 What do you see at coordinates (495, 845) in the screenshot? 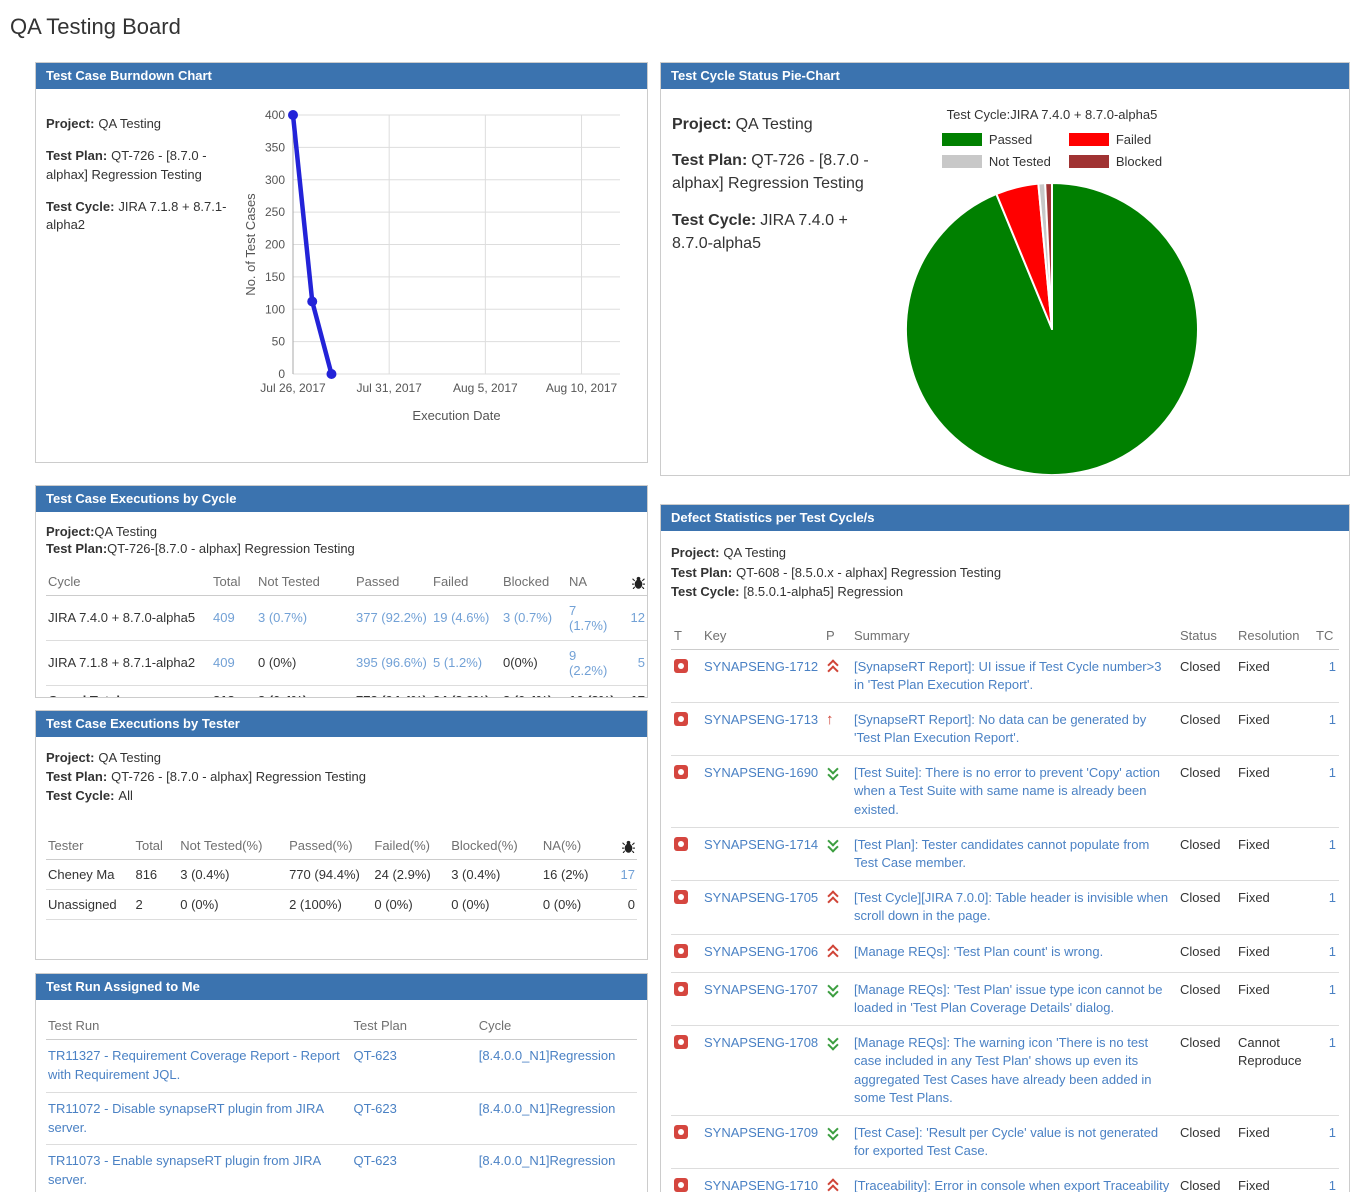
I see `col-blocked: Blocked(%)` at bounding box center [495, 845].